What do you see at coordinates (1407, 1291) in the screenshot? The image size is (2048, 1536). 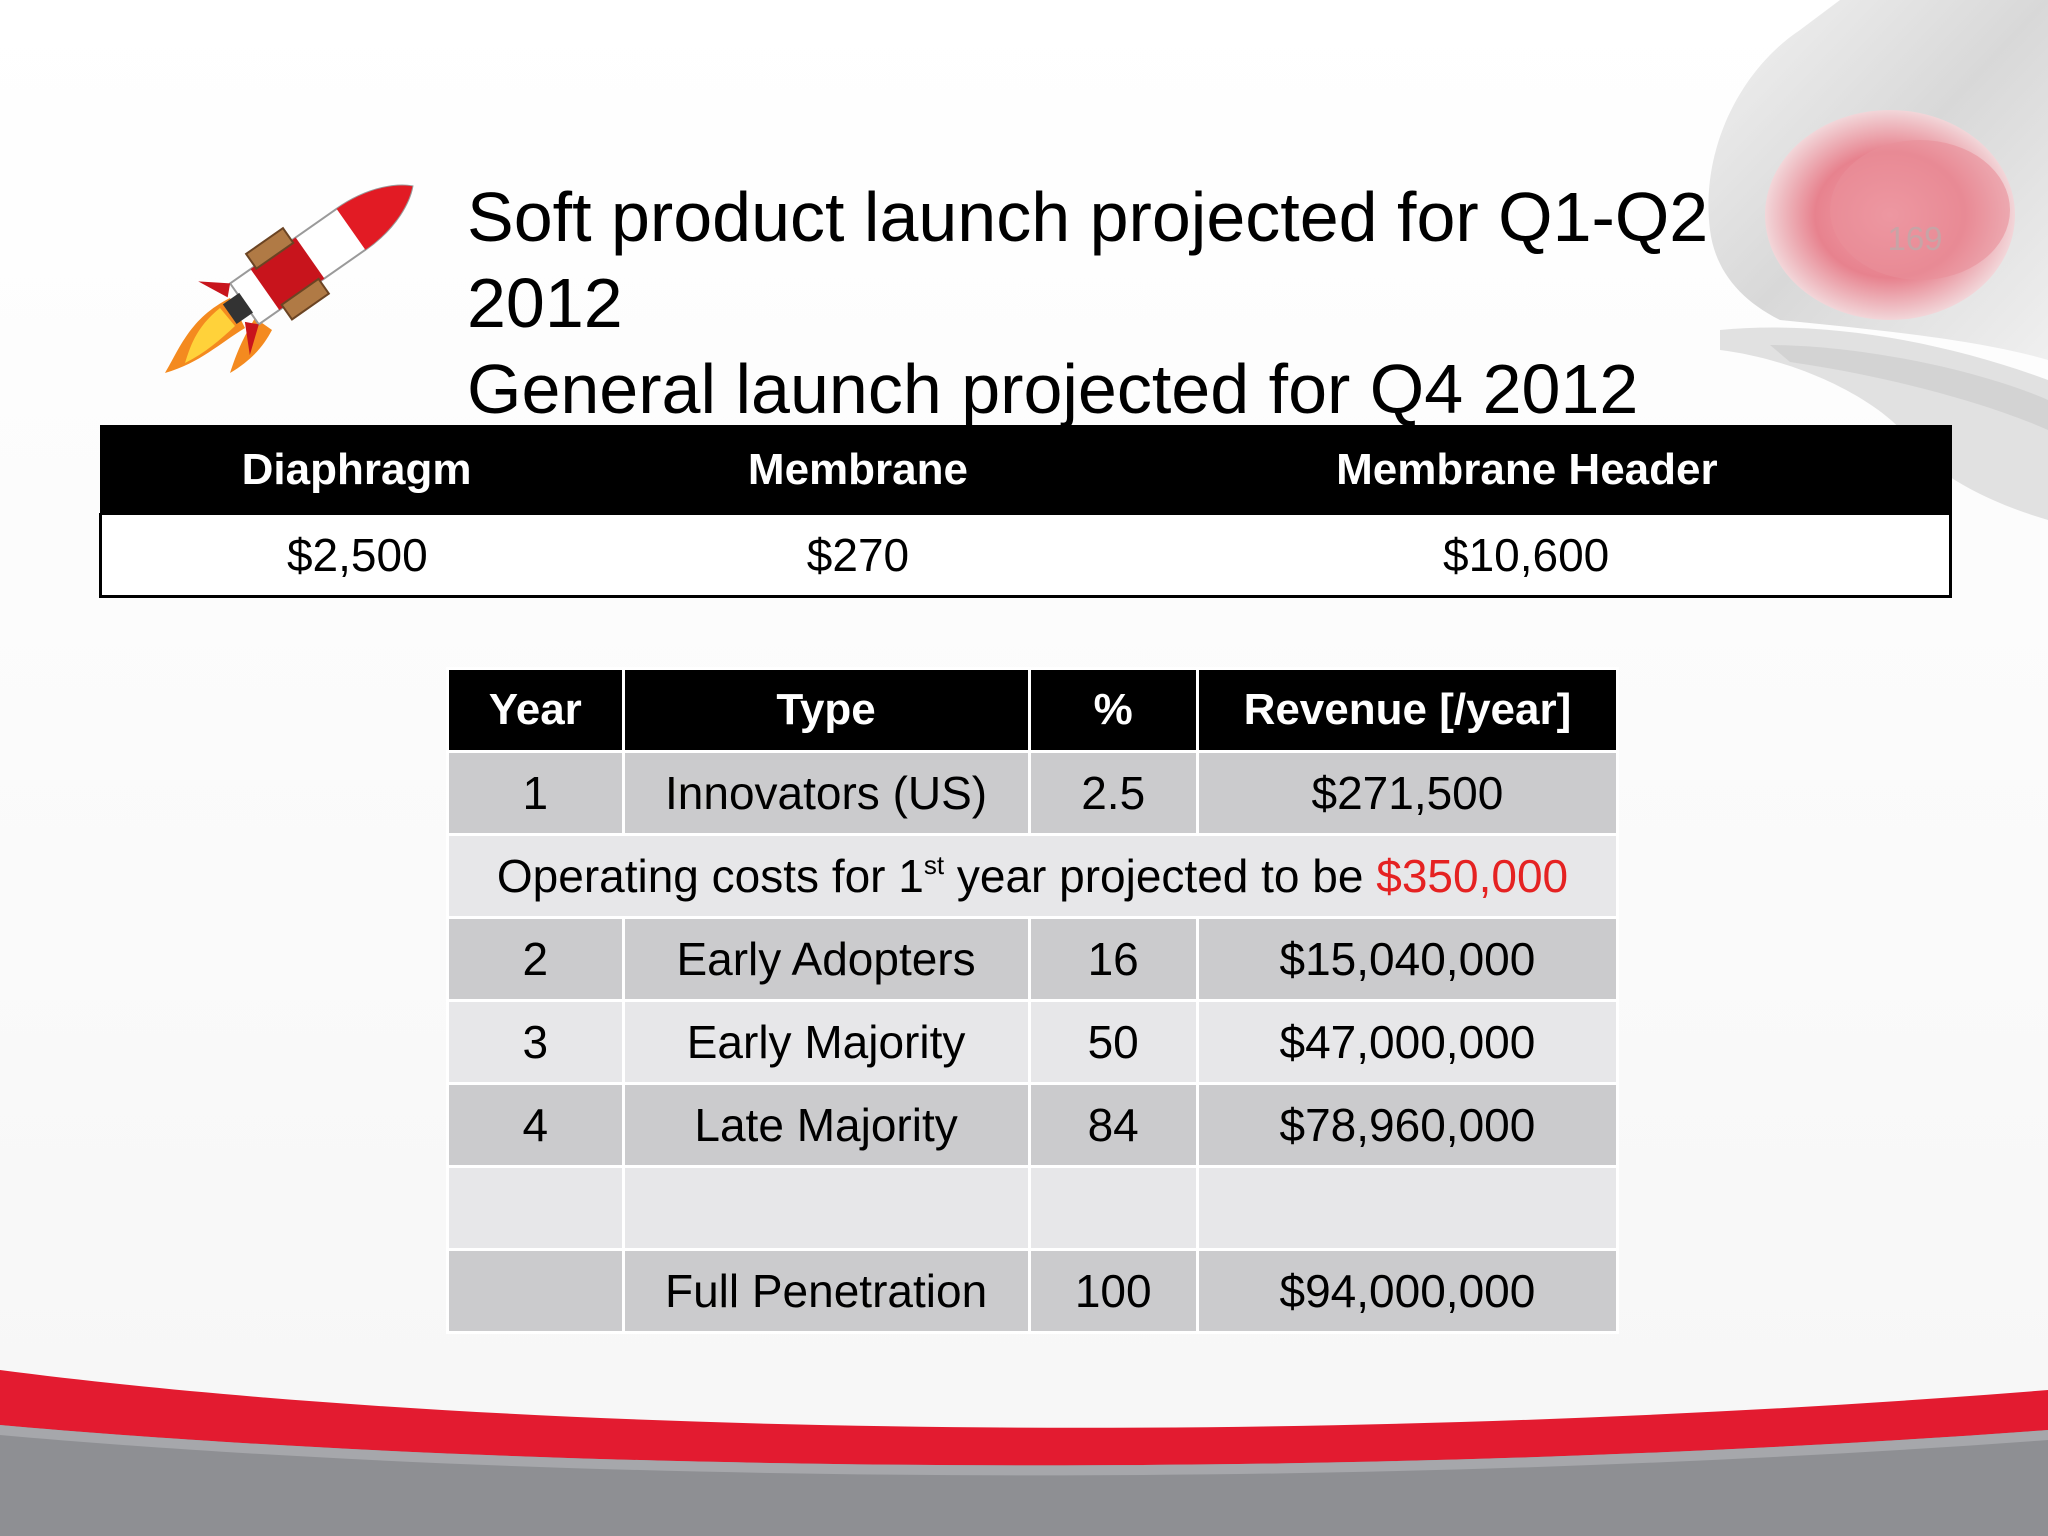 I see `cell-revenue: $94,000,000` at bounding box center [1407, 1291].